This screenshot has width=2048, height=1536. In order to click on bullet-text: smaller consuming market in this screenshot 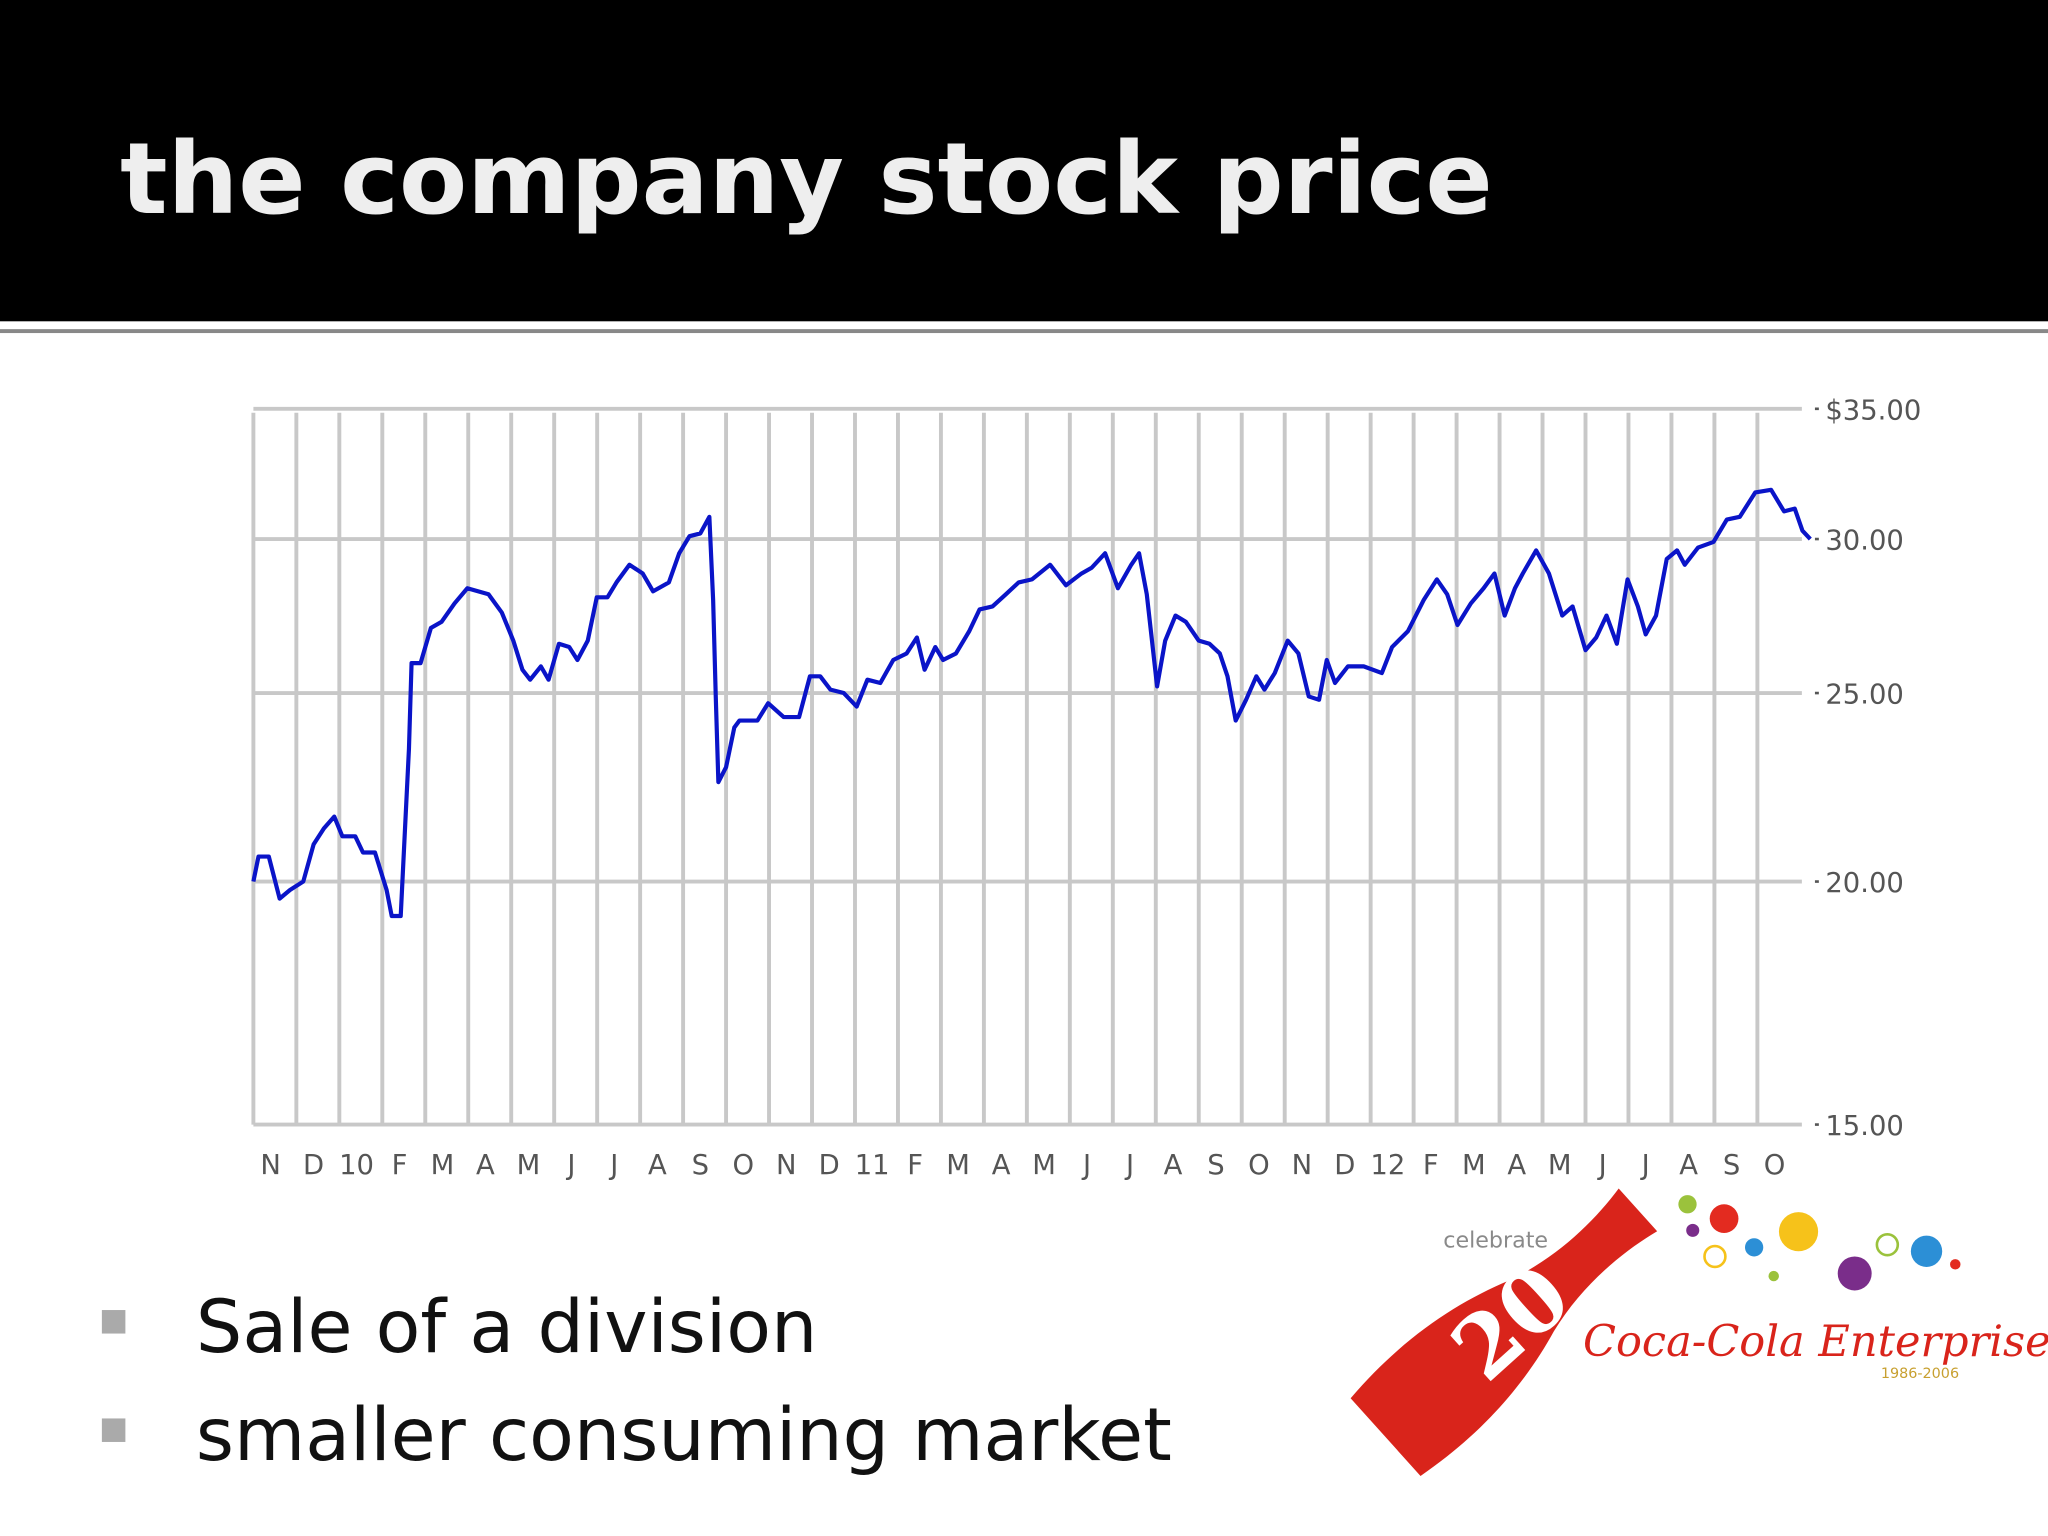, I will do `click(684, 1435)`.